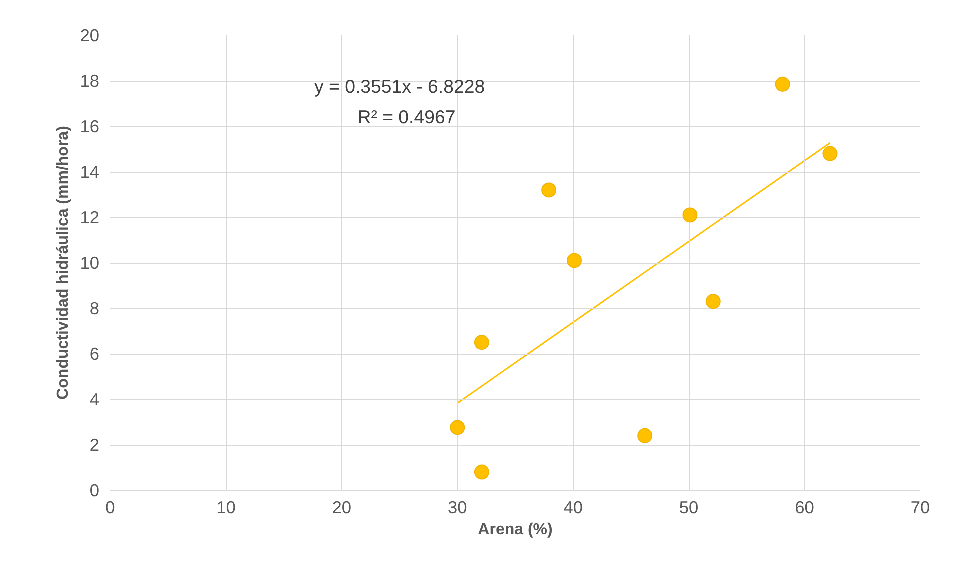 Image resolution: width=957 pixels, height=578 pixels. I want to click on x-tick-label: 10, so click(226, 508).